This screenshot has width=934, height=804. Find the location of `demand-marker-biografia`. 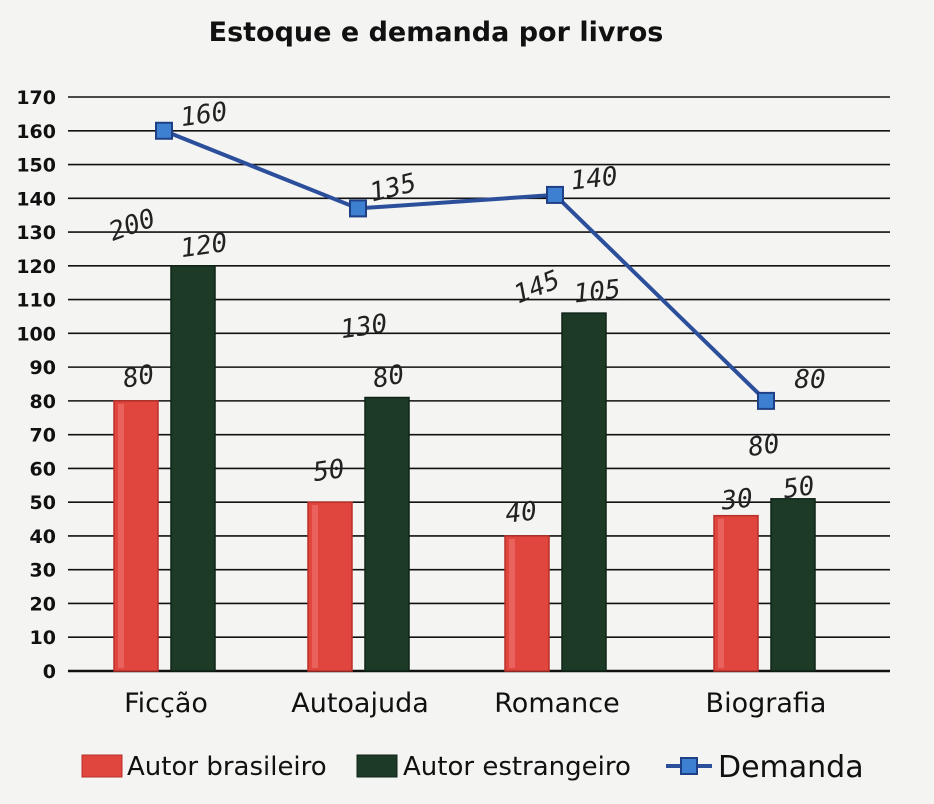

demand-marker-biografia is located at coordinates (766, 400).